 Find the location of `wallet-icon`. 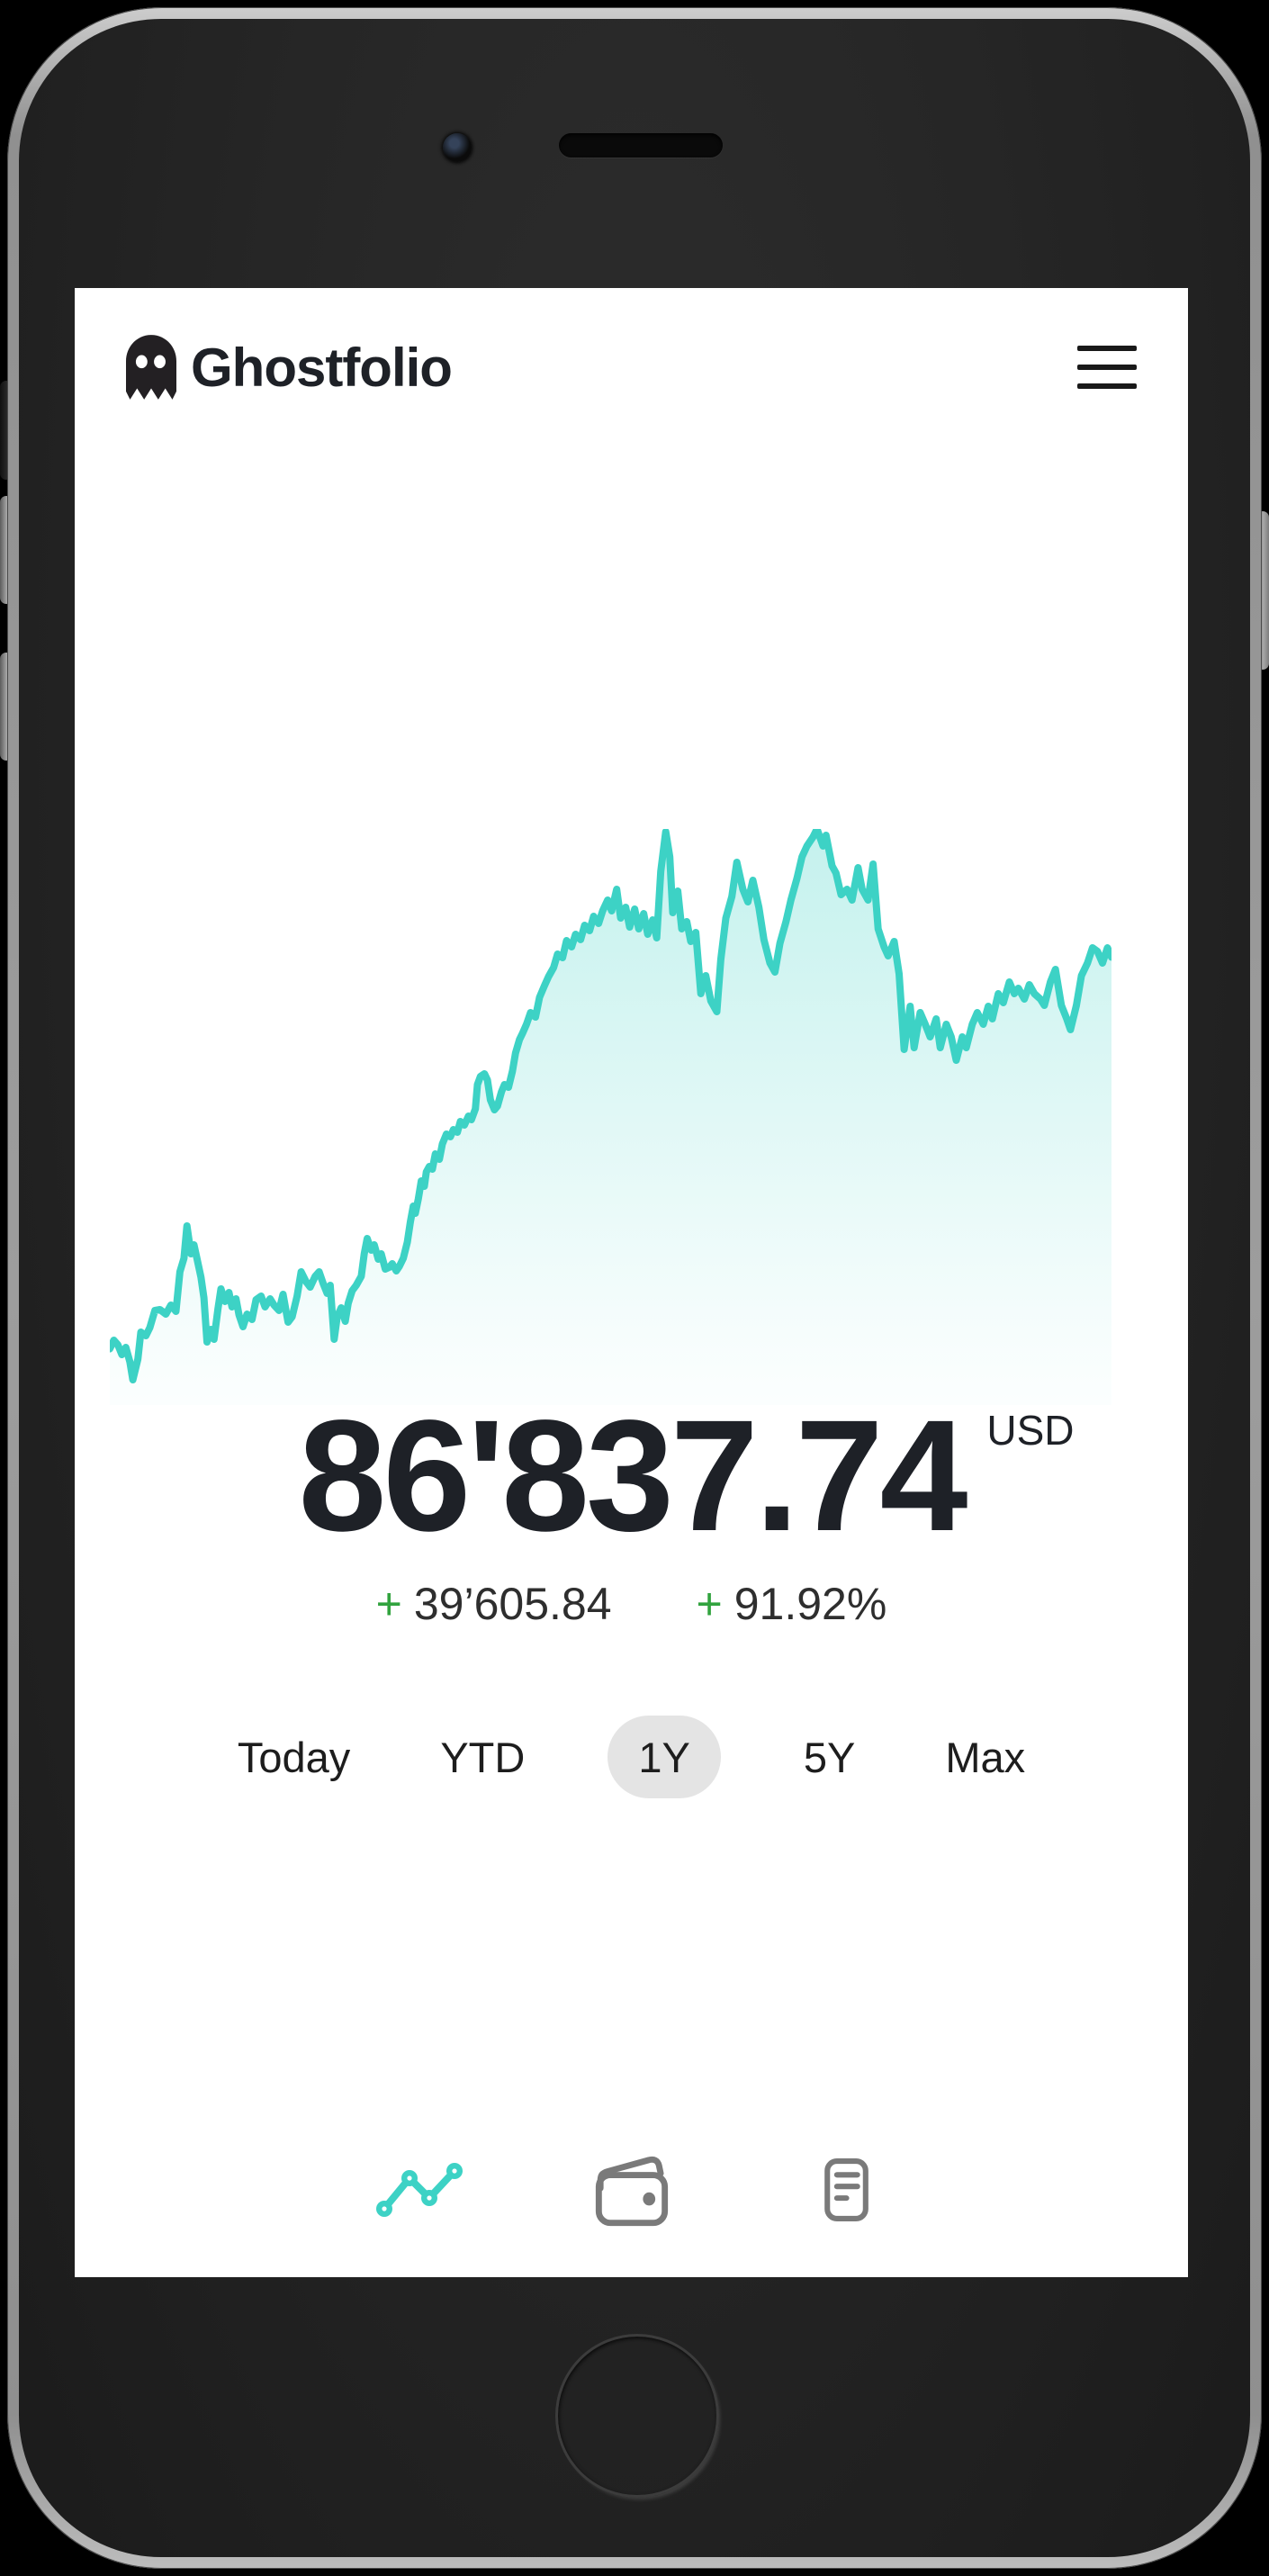

wallet-icon is located at coordinates (632, 2191).